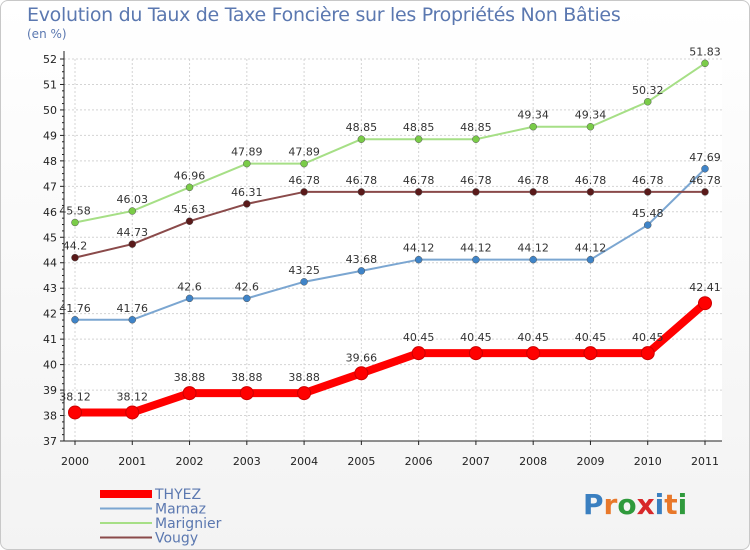 The height and width of the screenshot is (550, 750). What do you see at coordinates (50, 237) in the screenshot?
I see `y-tick-label: 45` at bounding box center [50, 237].